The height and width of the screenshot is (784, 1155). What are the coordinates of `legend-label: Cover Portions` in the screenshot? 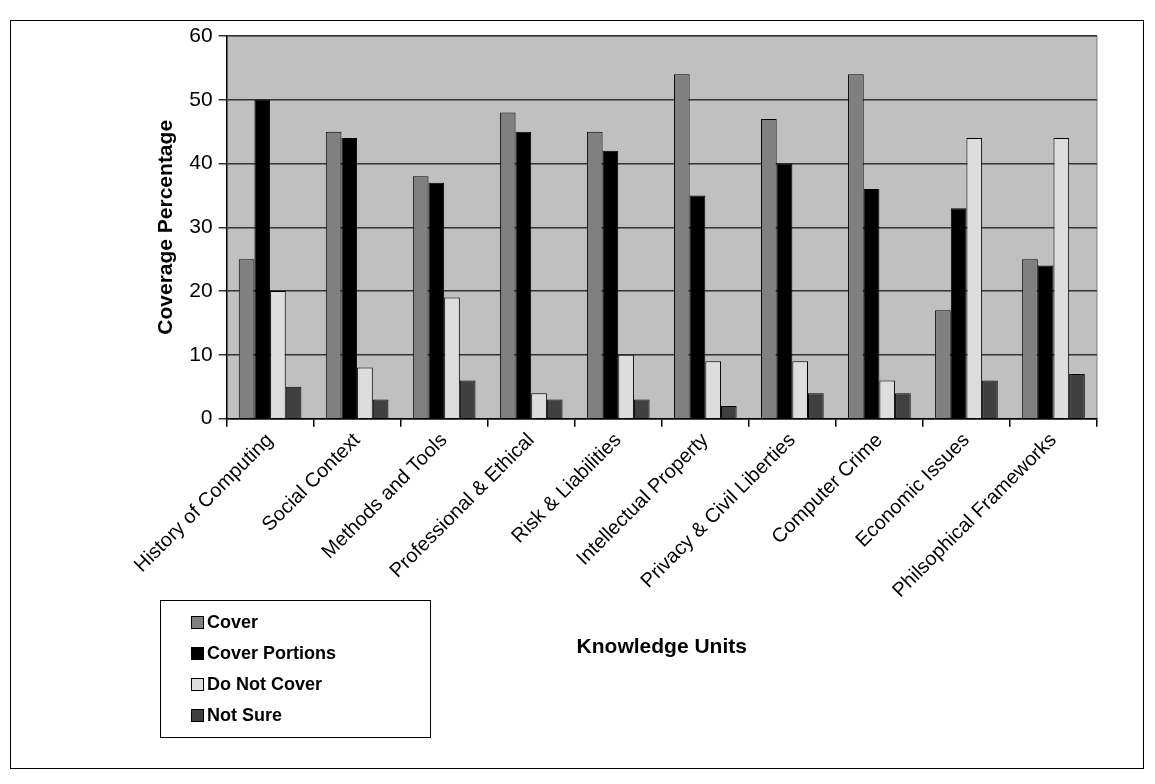 It's located at (272, 653).